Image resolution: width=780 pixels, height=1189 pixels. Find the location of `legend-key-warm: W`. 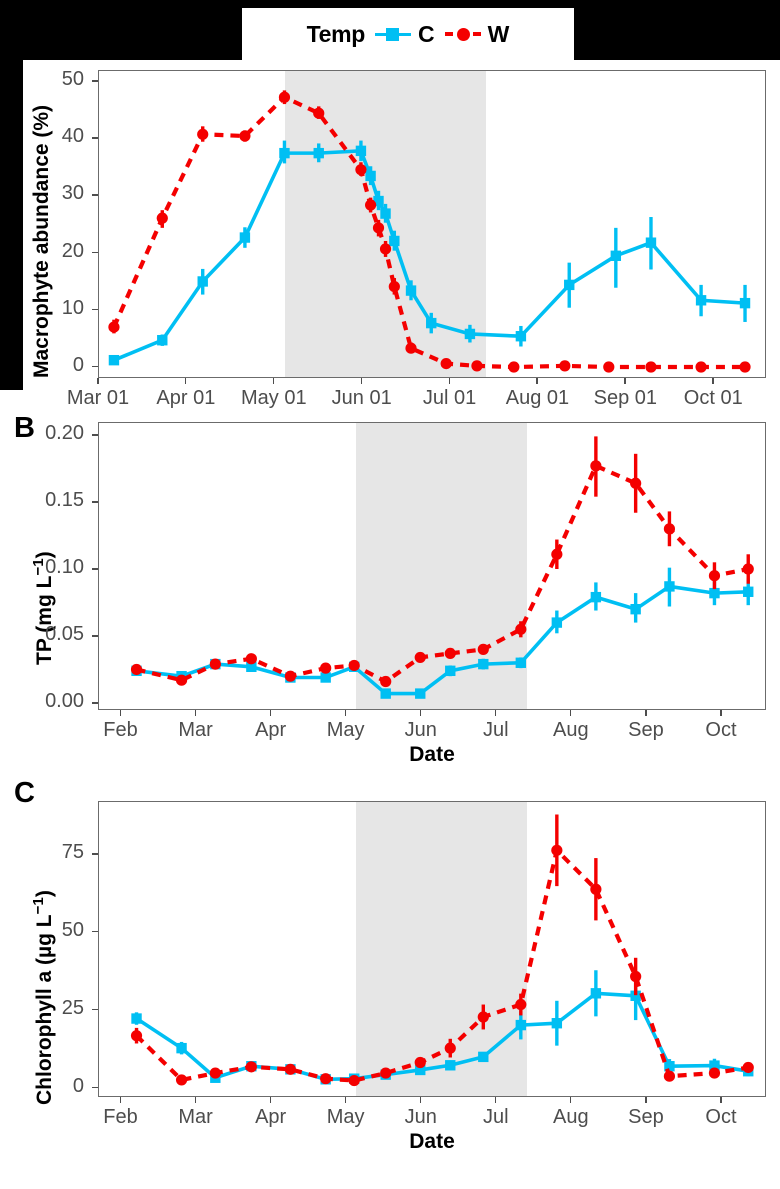

legend-key-warm: W is located at coordinates (476, 34).